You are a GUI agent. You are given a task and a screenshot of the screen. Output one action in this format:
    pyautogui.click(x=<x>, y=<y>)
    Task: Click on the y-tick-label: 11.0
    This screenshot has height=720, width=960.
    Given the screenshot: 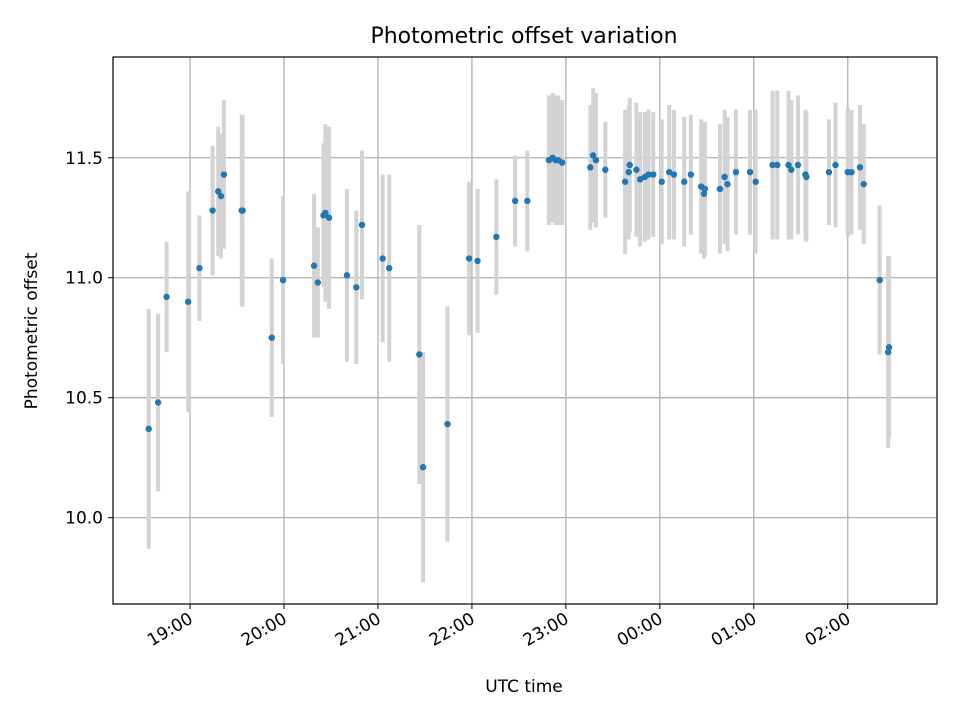 What is the action you would take?
    pyautogui.click(x=84, y=279)
    